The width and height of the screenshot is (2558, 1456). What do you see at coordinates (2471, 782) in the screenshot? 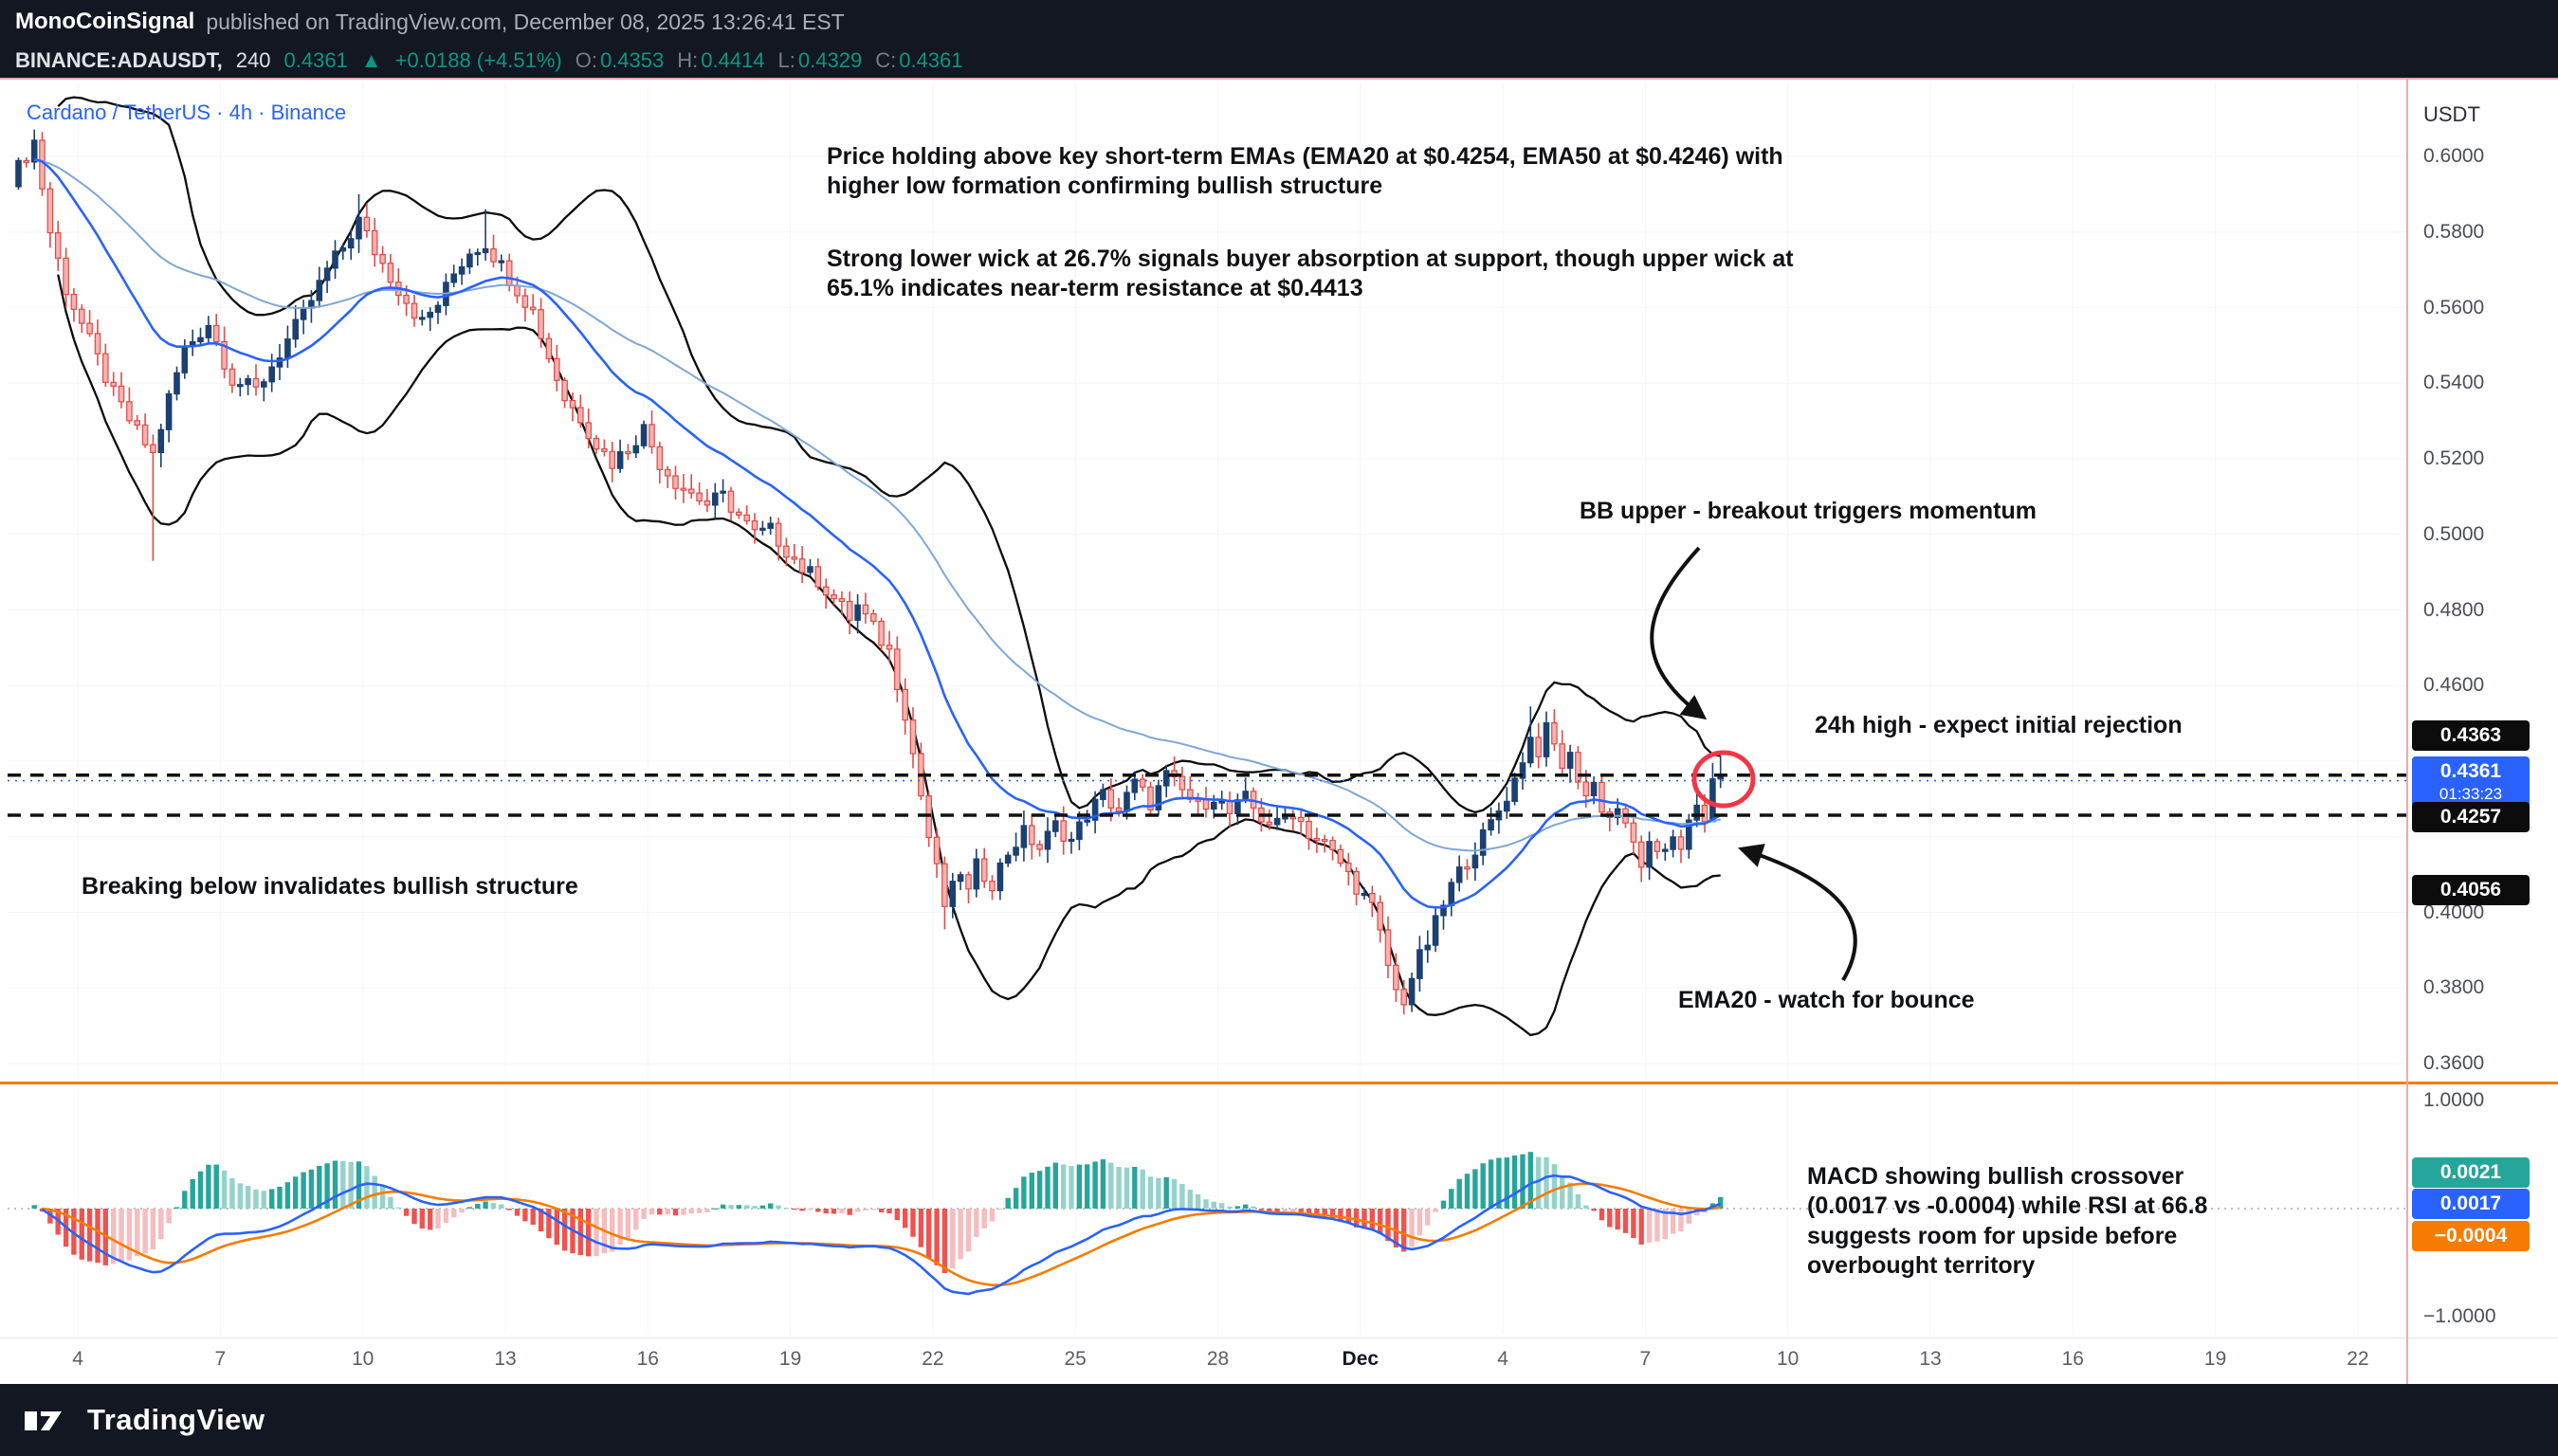
I see `last-price-badge: 0.4361 01:33:23` at bounding box center [2471, 782].